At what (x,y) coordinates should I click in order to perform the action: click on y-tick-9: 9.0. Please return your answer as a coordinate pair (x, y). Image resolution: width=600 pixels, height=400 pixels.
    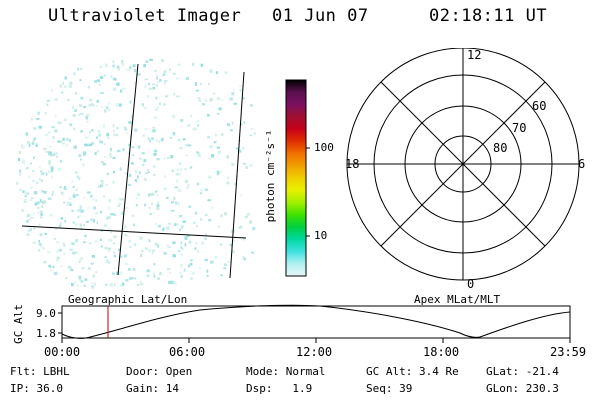
    Looking at the image, I should click on (46, 313).